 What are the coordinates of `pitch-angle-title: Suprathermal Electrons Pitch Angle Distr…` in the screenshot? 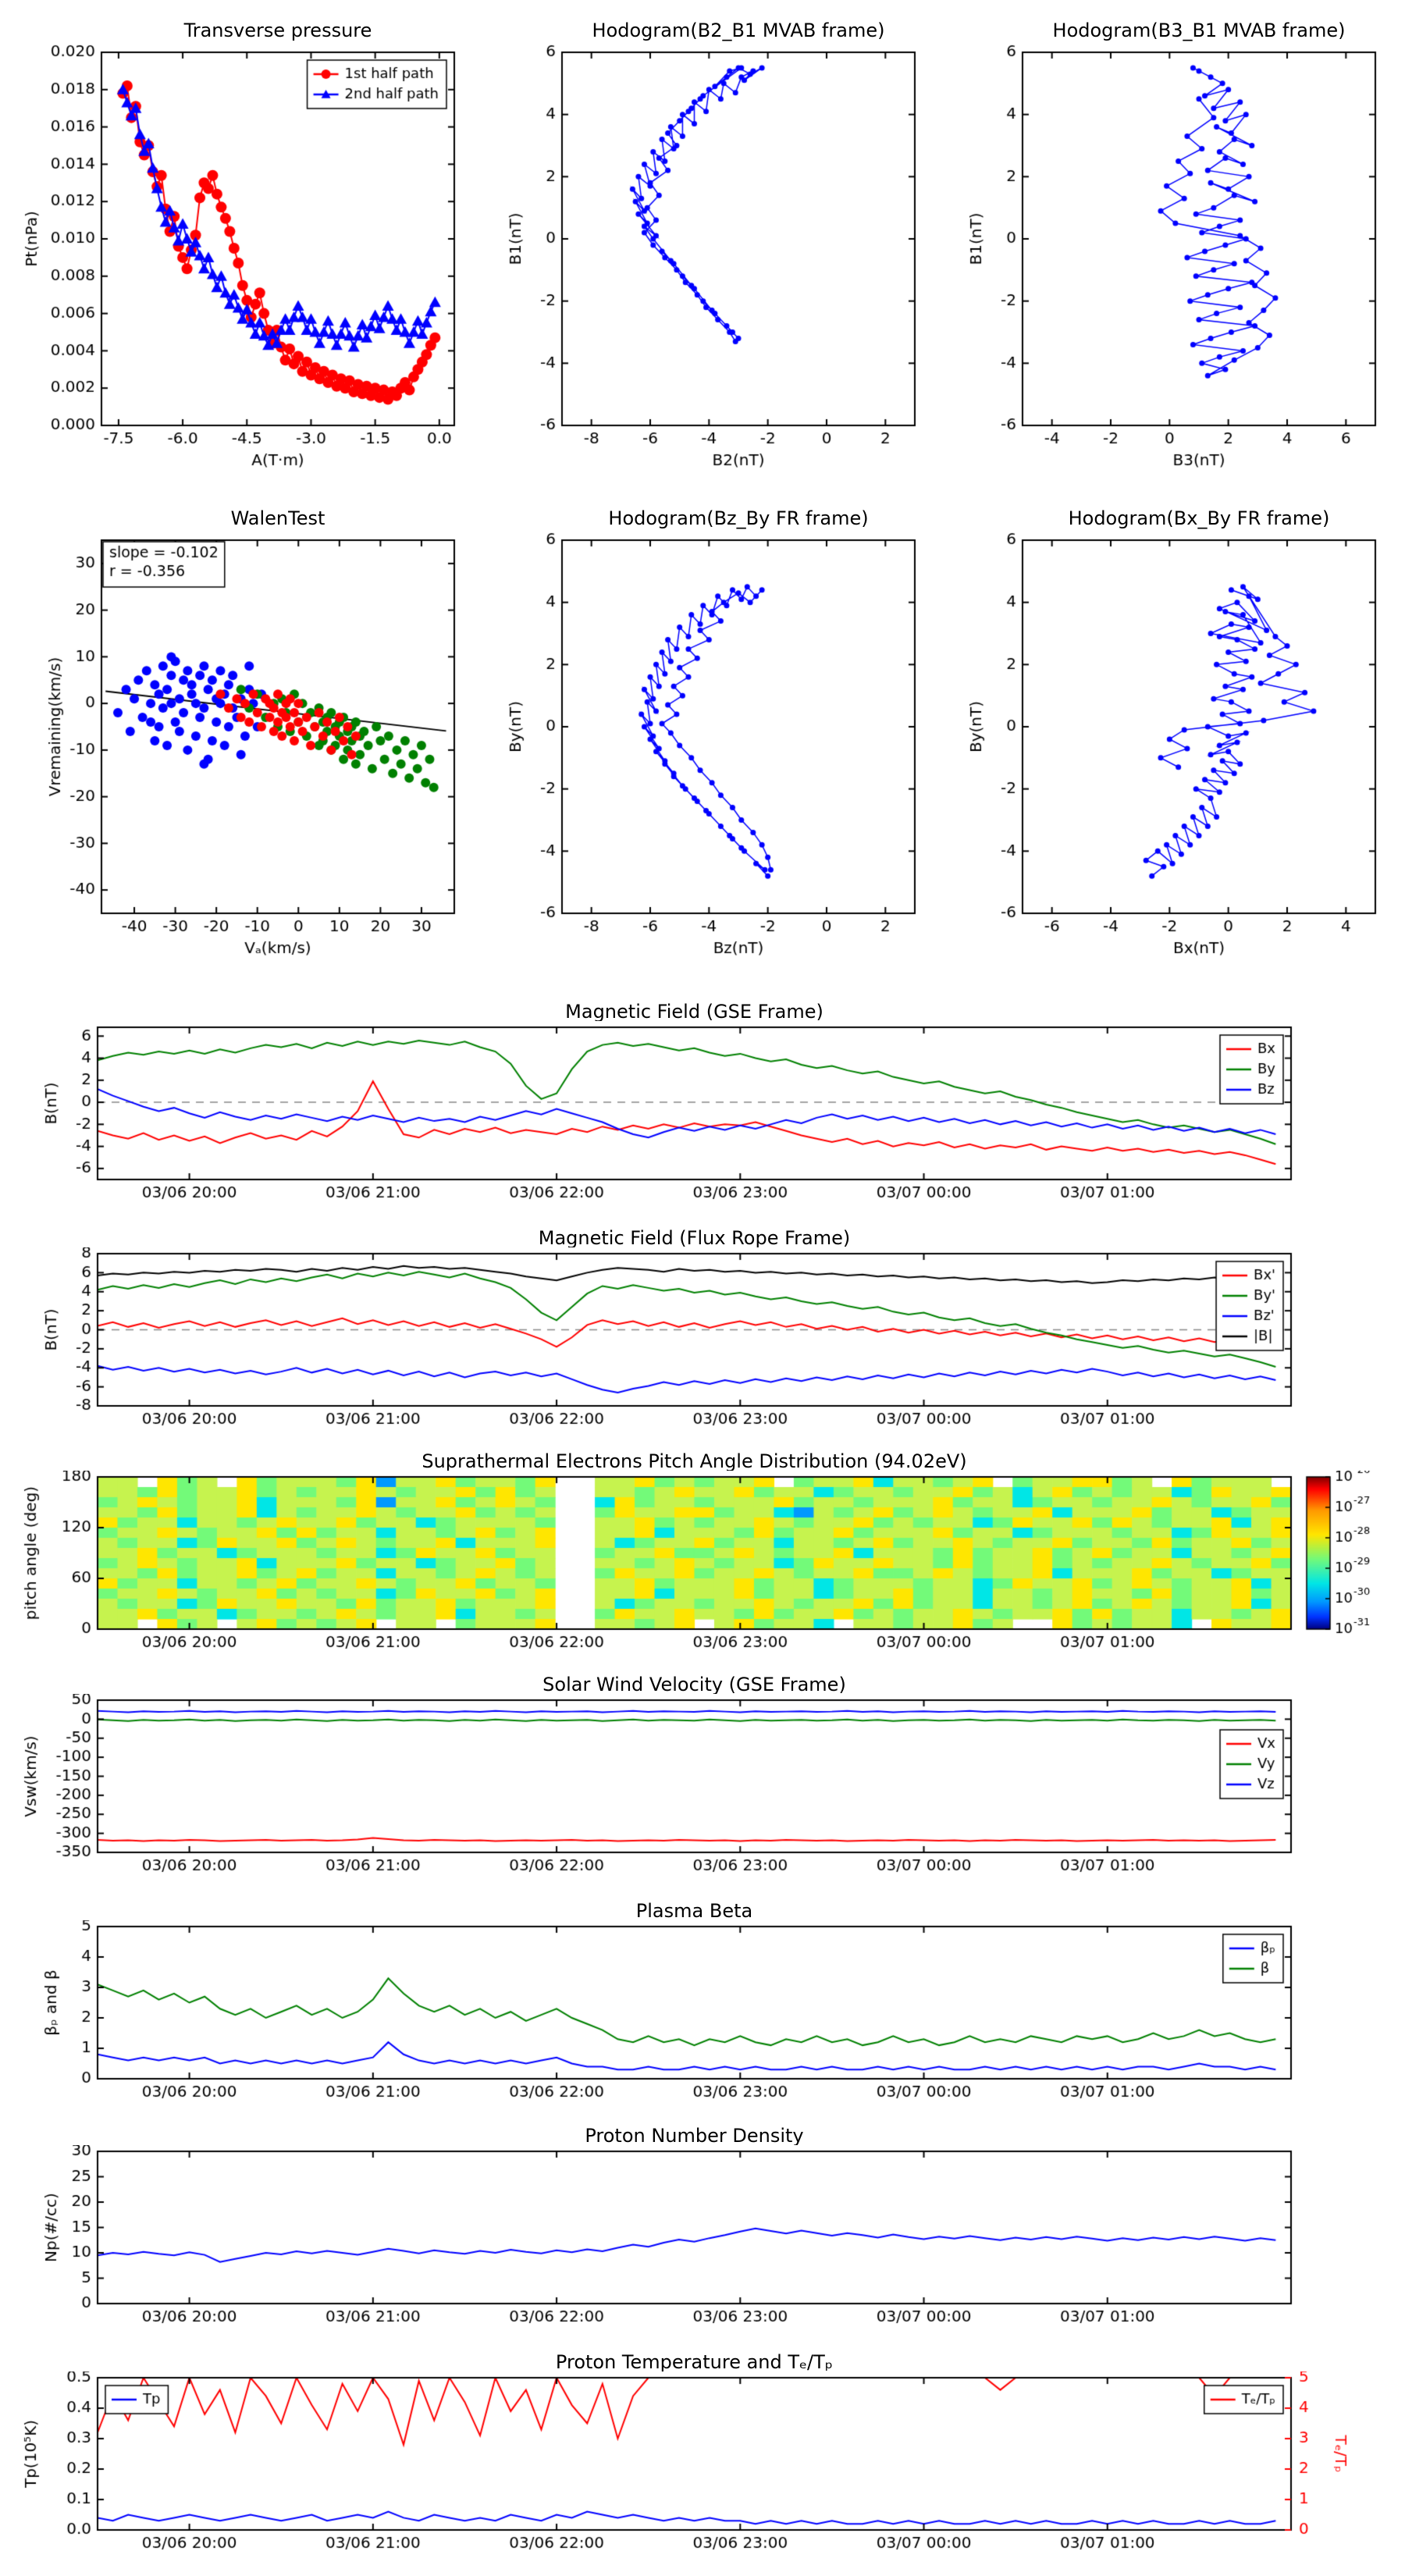 It's located at (694, 1461).